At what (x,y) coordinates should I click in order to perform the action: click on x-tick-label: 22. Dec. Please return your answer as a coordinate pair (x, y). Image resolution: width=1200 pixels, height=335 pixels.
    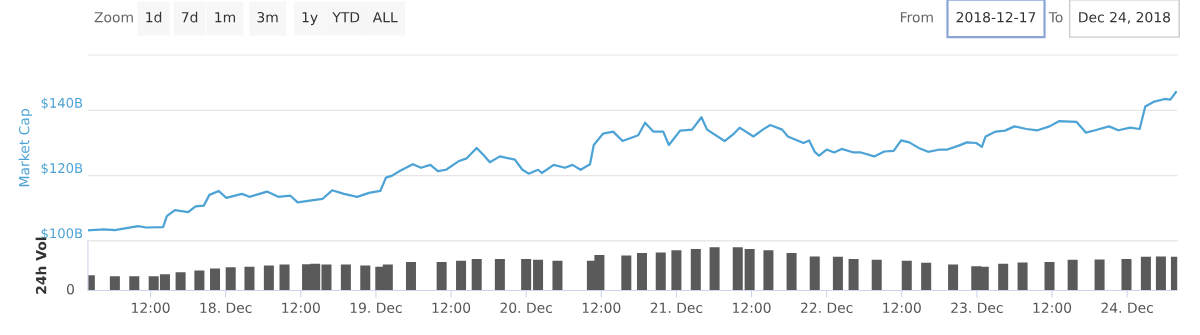
    Looking at the image, I should click on (826, 307).